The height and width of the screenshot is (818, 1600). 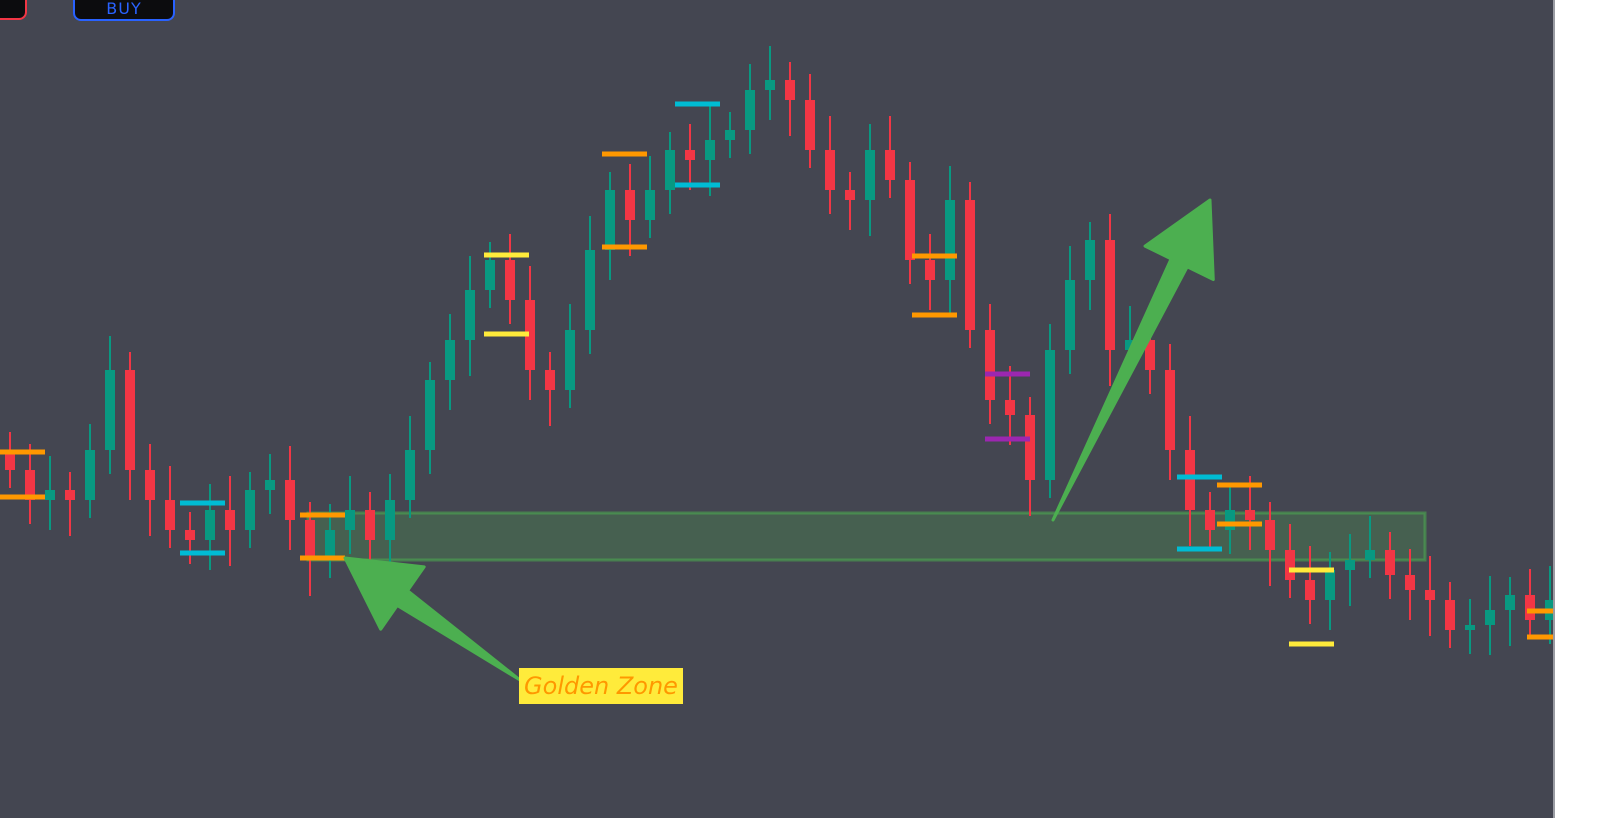 What do you see at coordinates (124, 10) in the screenshot?
I see `buy-button: BUY` at bounding box center [124, 10].